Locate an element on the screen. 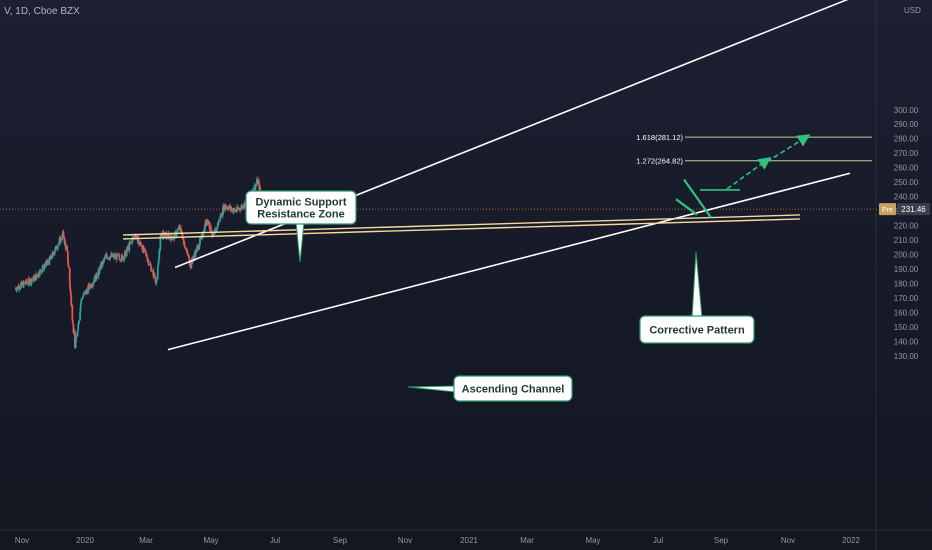 This screenshot has height=550, width=932. channel-callout-box is located at coordinates (513, 388).